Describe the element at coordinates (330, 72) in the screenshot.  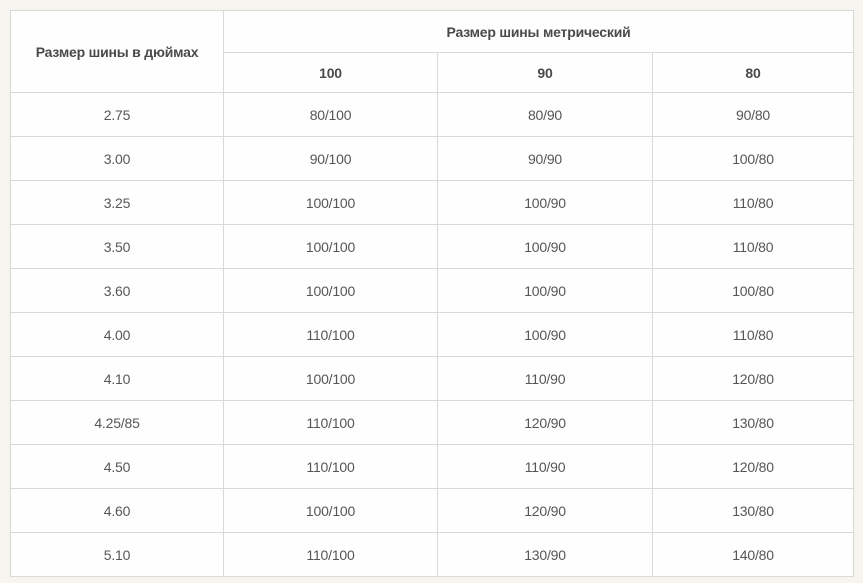
I see `metric-column-header-100: 100` at that location.